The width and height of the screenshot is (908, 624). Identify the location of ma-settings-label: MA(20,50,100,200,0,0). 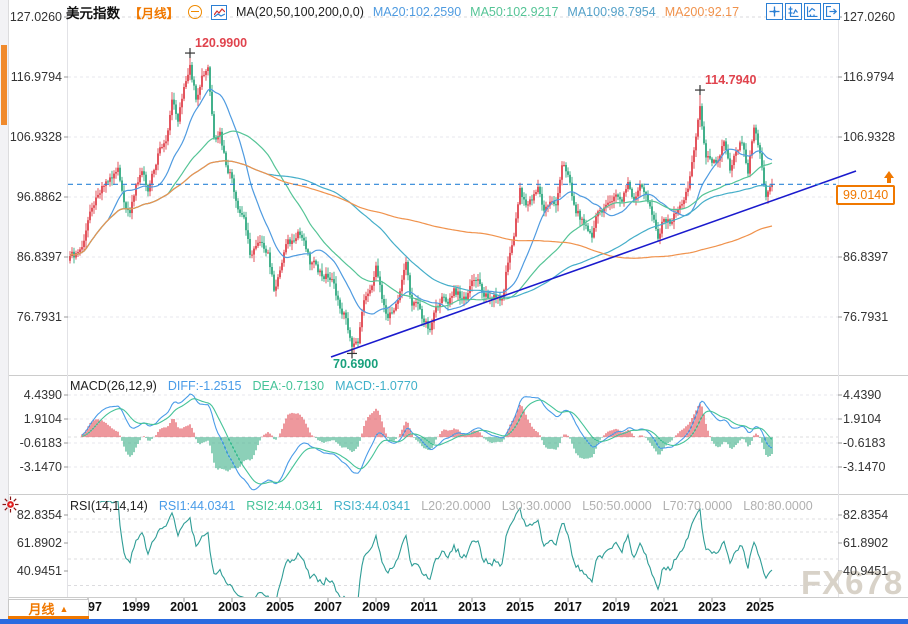
(300, 12).